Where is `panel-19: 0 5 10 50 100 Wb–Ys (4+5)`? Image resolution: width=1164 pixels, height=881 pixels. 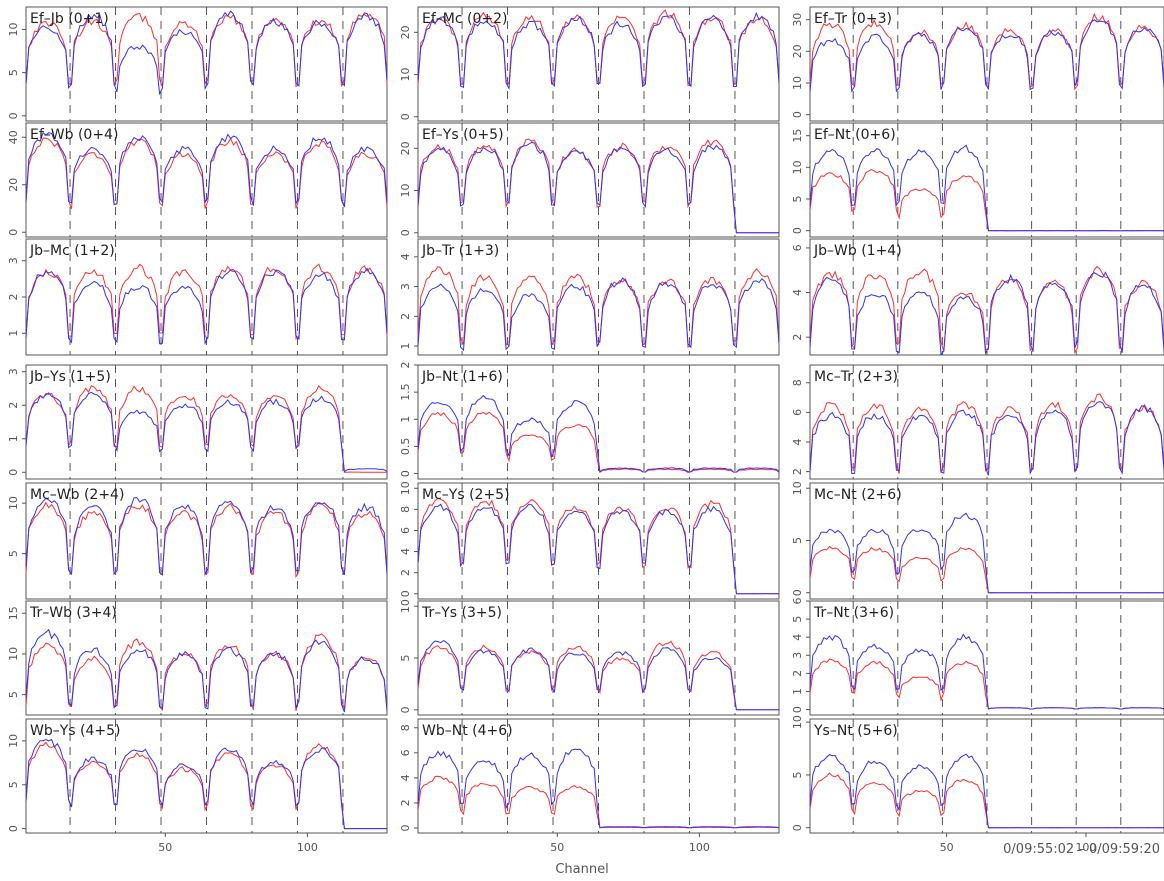
panel-19: 0 5 10 50 100 Wb–Ys (4+5) is located at coordinates (197, 786).